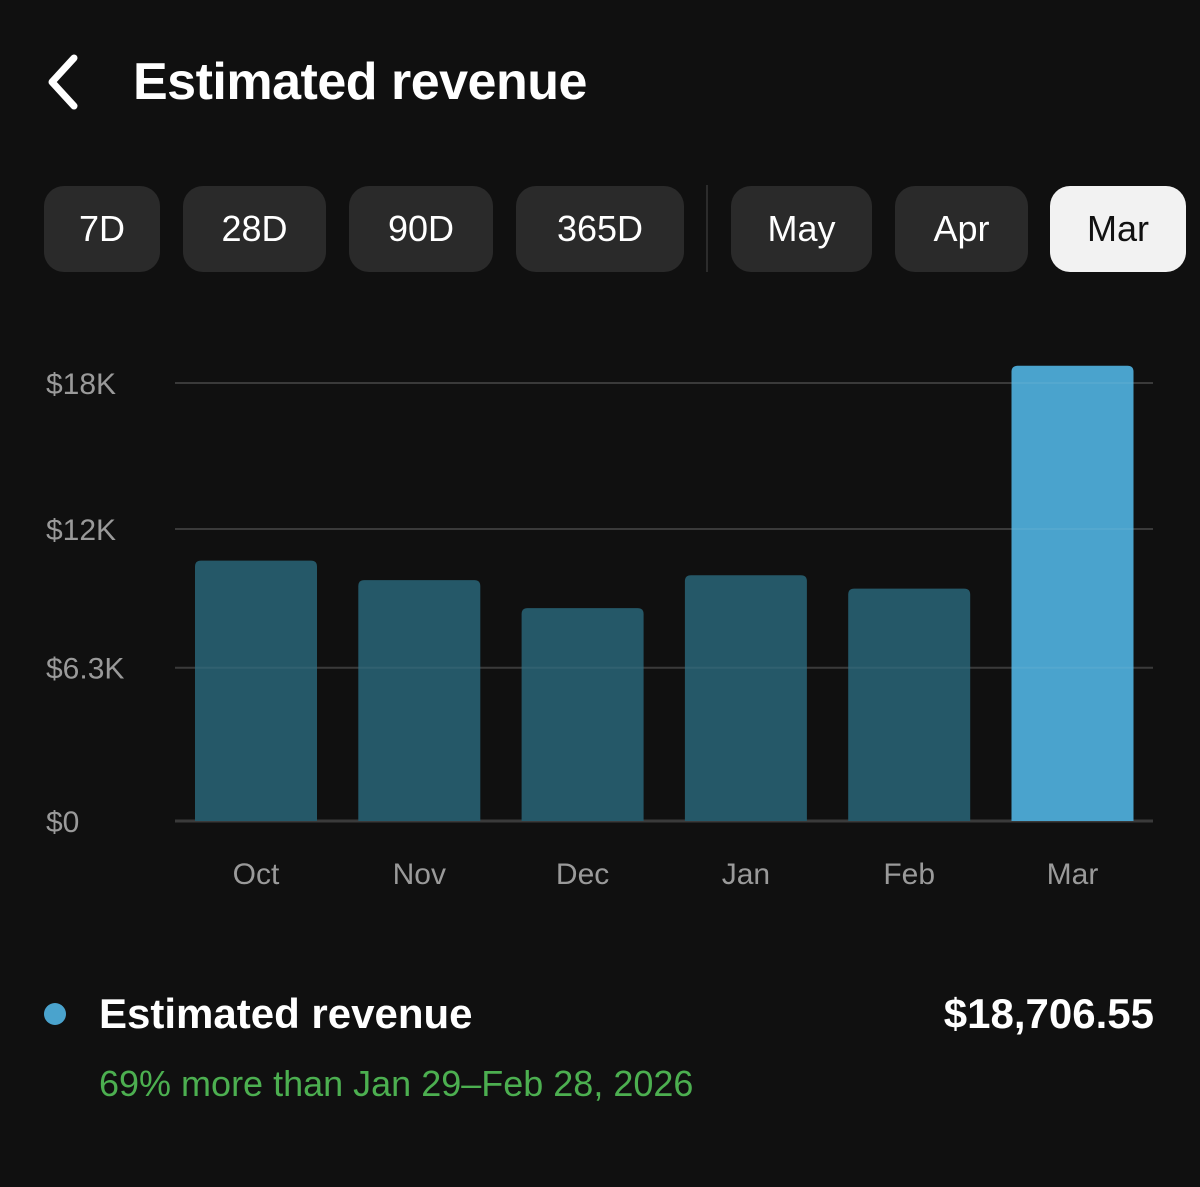 The height and width of the screenshot is (1187, 1200). I want to click on back-button, so click(62, 82).